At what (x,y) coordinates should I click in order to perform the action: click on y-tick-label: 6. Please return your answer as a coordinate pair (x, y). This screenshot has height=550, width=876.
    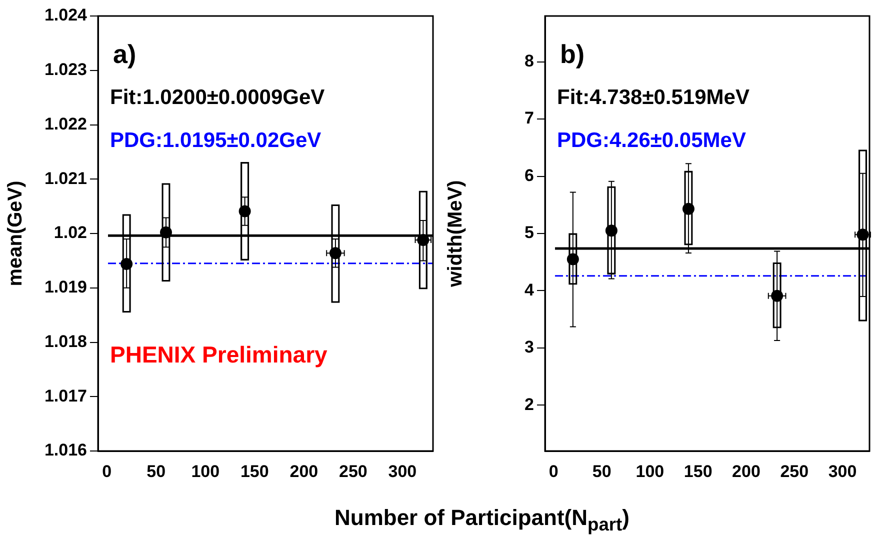
    Looking at the image, I should click on (529, 175).